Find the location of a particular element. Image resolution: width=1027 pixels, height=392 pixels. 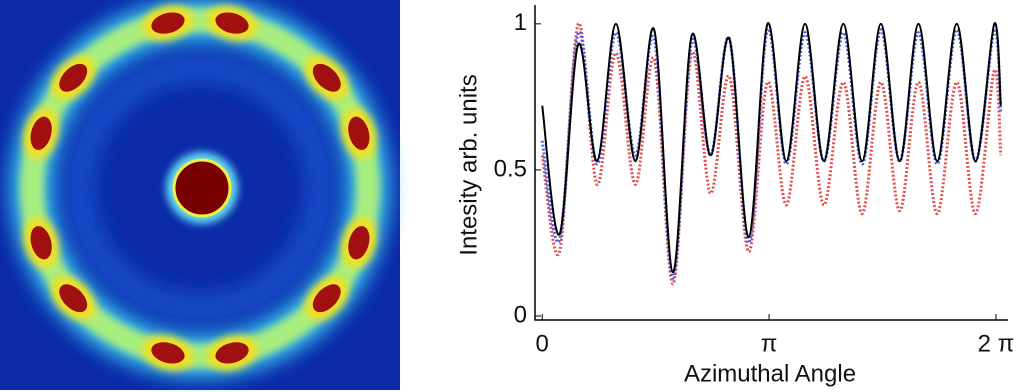

x-tick-label: 2 π is located at coordinates (996, 343).